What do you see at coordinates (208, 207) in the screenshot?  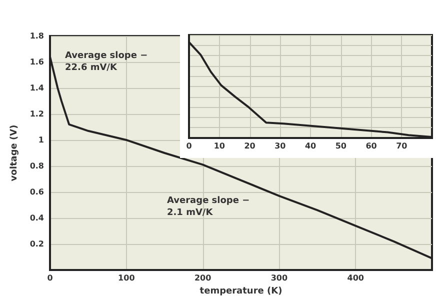 I see `annotation: Average slope −2.1 mV/K` at bounding box center [208, 207].